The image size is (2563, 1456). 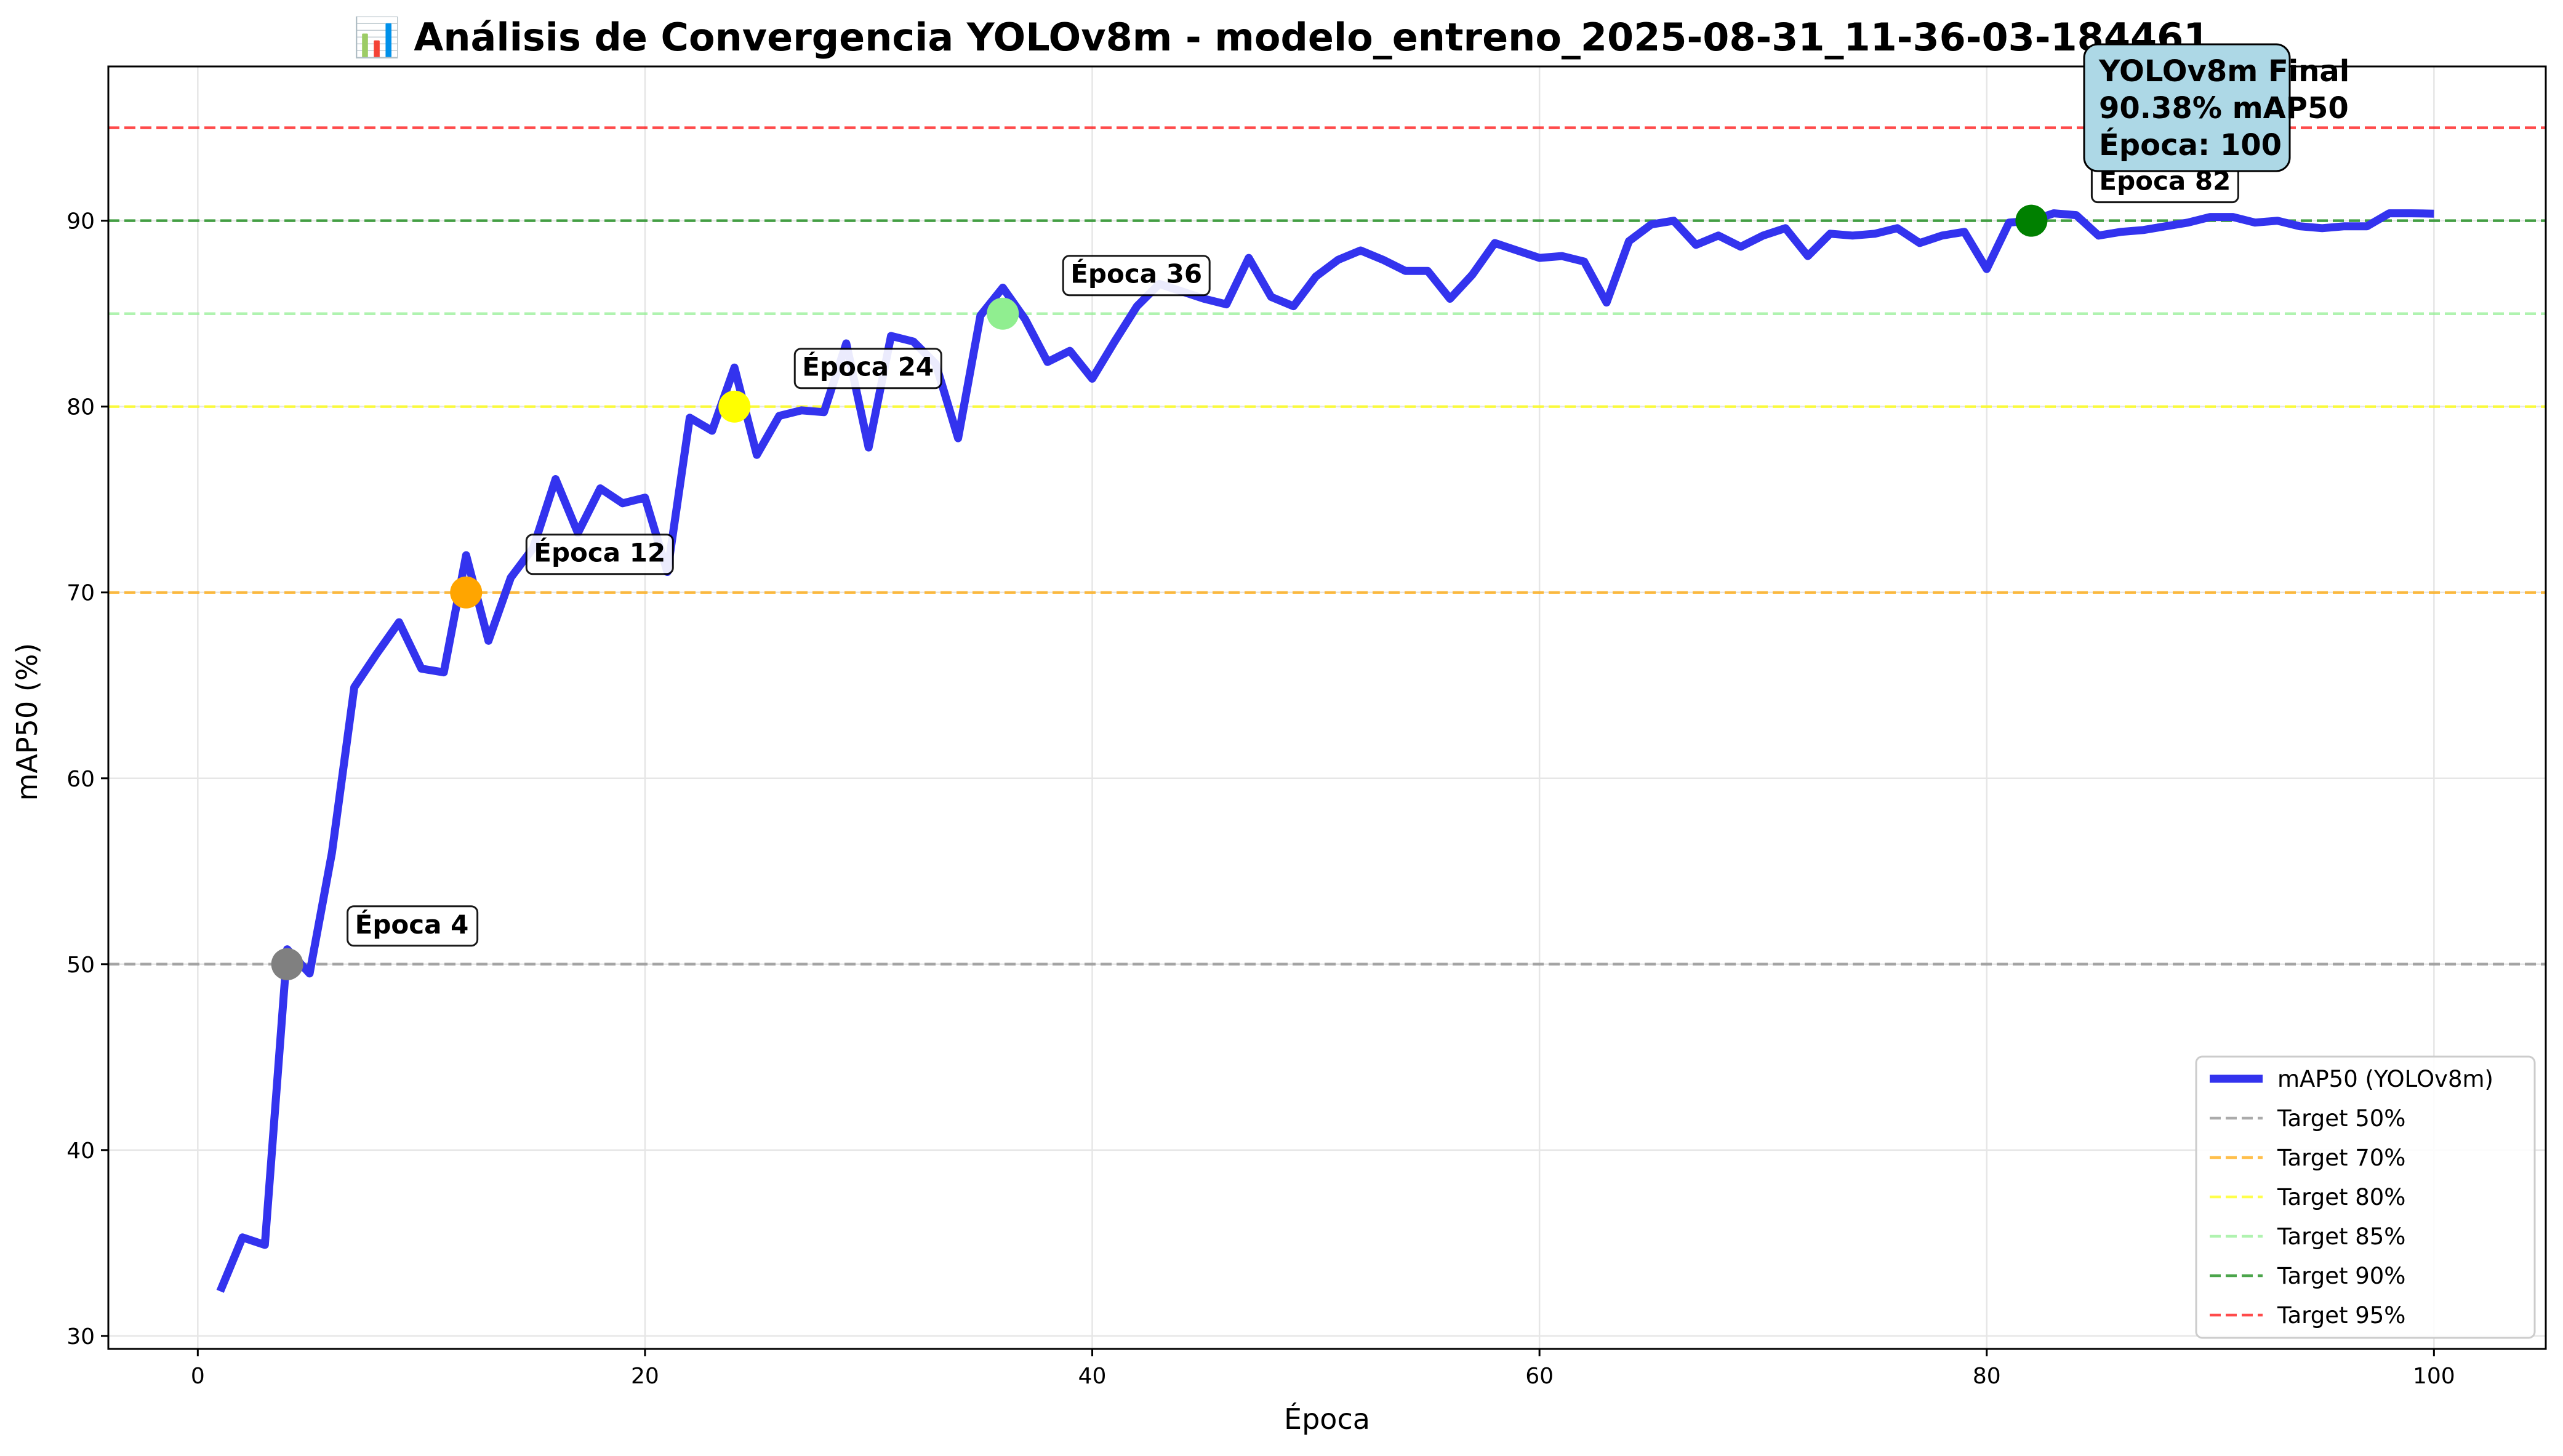 What do you see at coordinates (80, 1151) in the screenshot?
I see `y-tick-label-40: 40` at bounding box center [80, 1151].